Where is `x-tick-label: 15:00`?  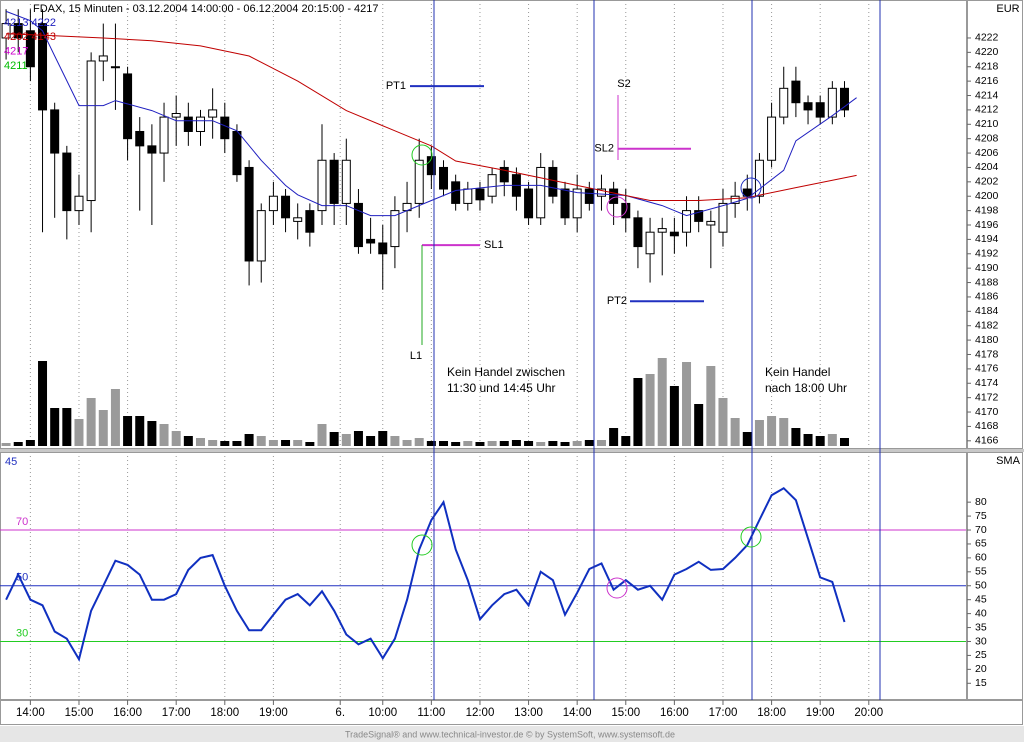
x-tick-label: 15:00 is located at coordinates (625, 713).